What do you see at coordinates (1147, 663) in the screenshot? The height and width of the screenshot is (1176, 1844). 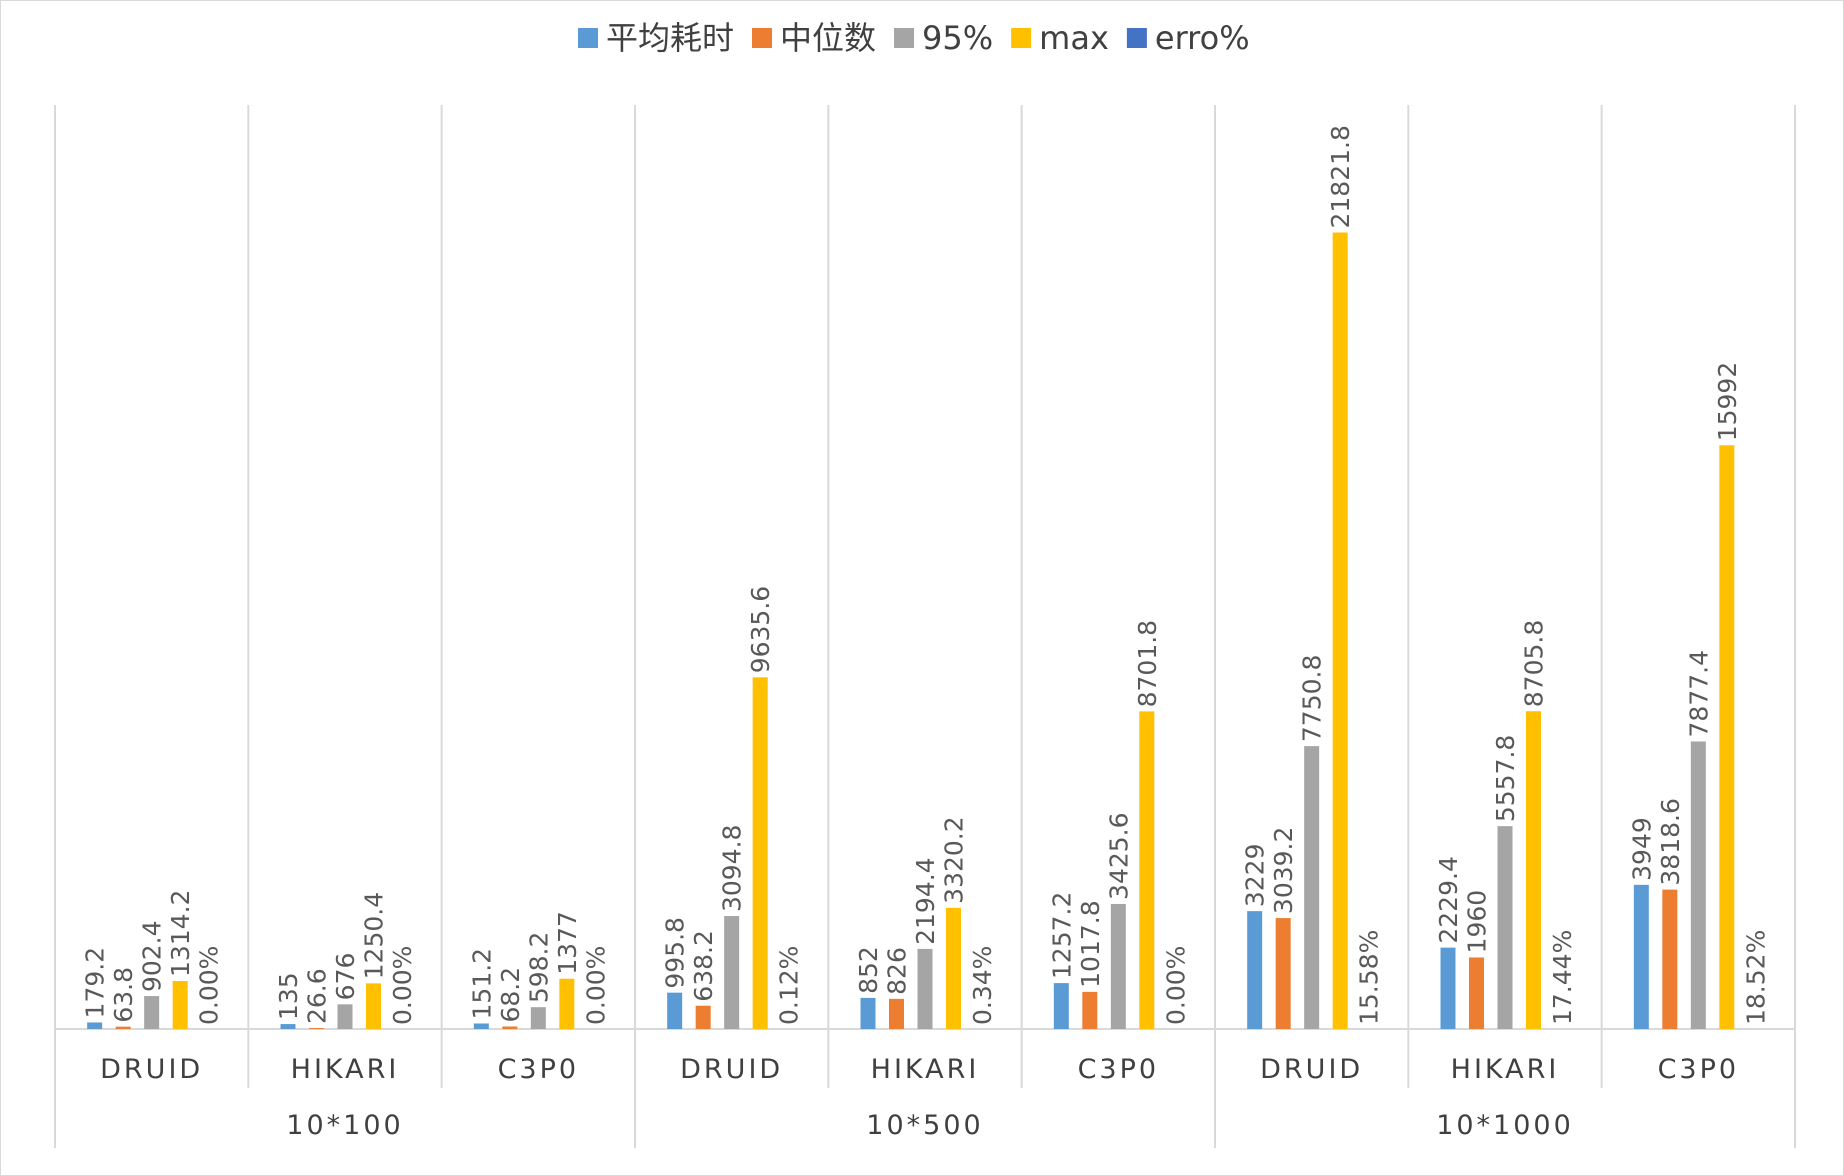 I see `data-label: 8701.8` at bounding box center [1147, 663].